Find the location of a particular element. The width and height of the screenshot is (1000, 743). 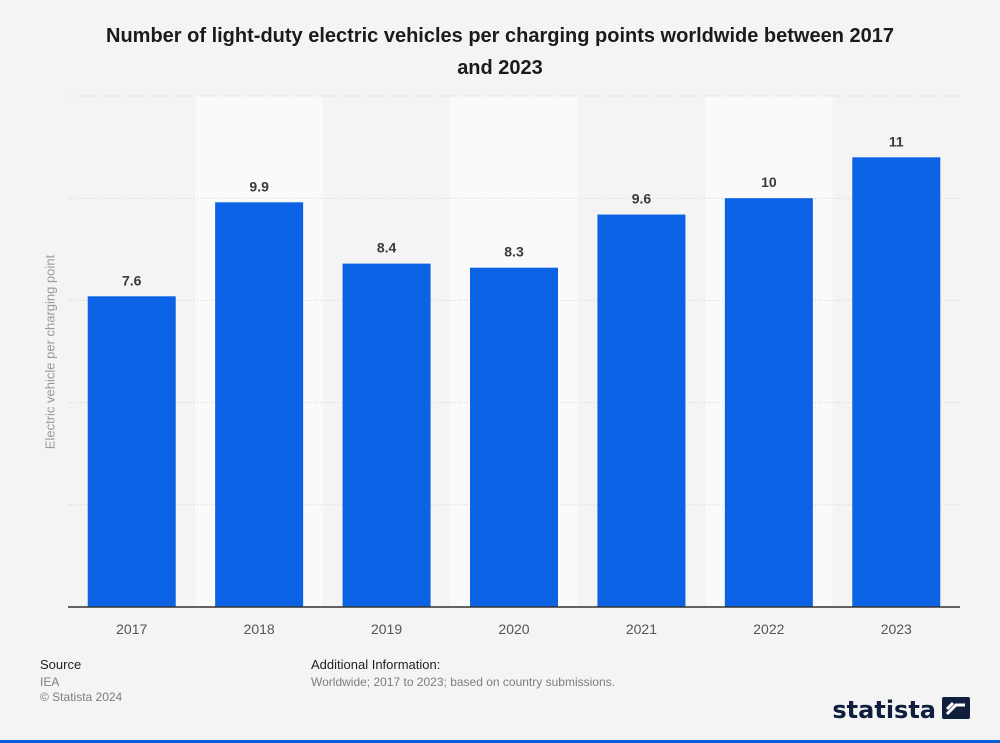

bar-2022 is located at coordinates (768, 402).